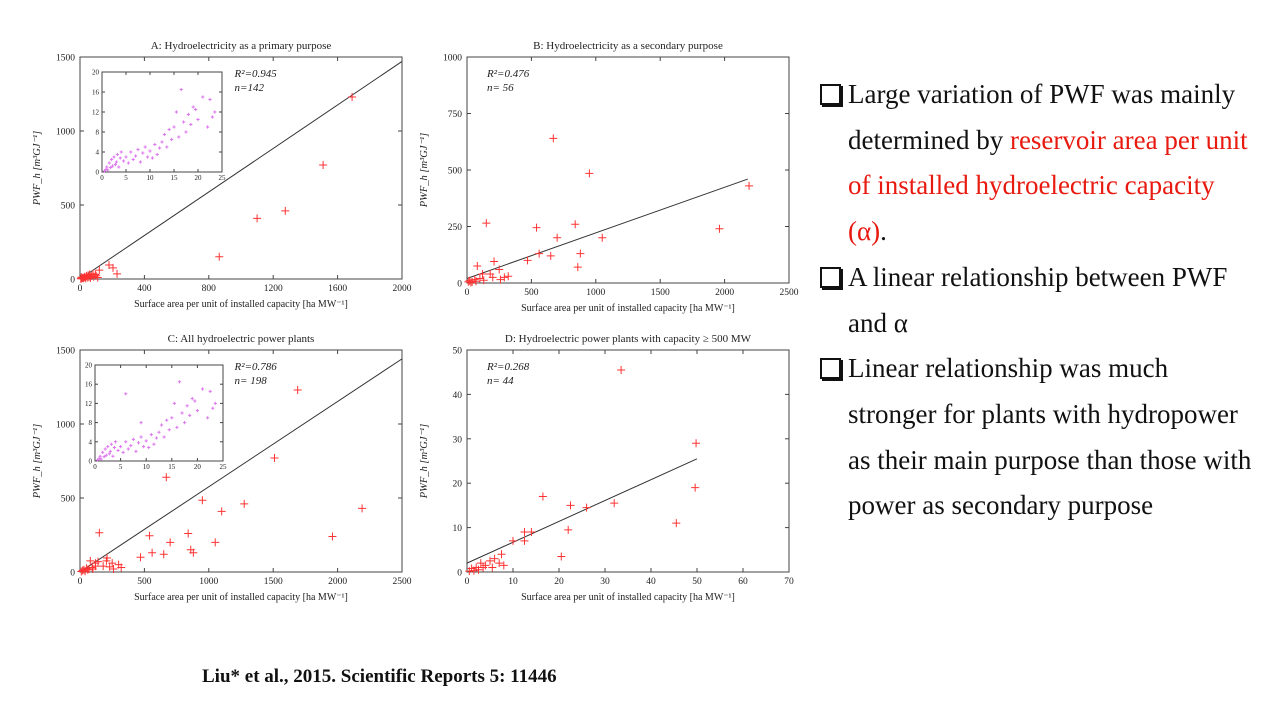 The width and height of the screenshot is (1280, 720). What do you see at coordinates (402, 582) in the screenshot?
I see `x-tick-label: 2500` at bounding box center [402, 582].